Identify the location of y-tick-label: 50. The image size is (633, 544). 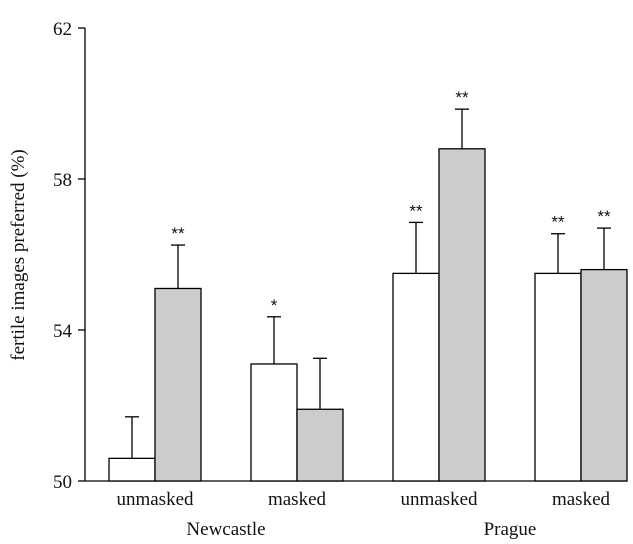
(62, 482).